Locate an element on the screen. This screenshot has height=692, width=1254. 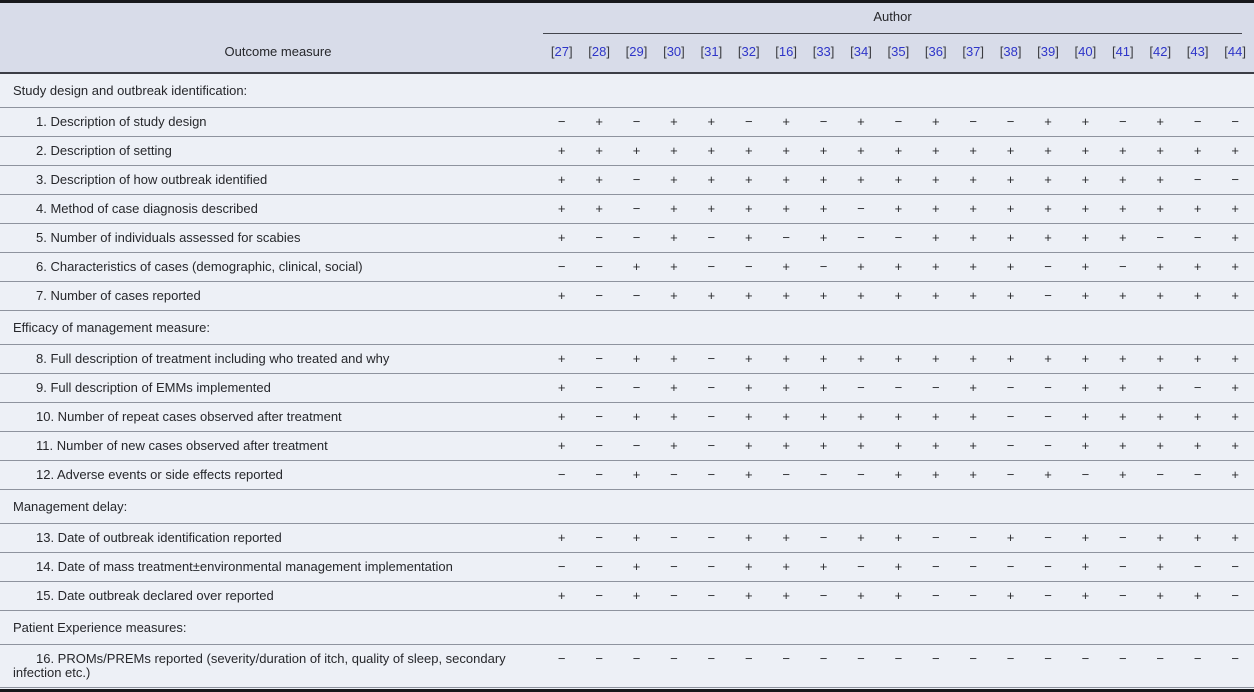
citation-ref: [36] is located at coordinates (935, 51).